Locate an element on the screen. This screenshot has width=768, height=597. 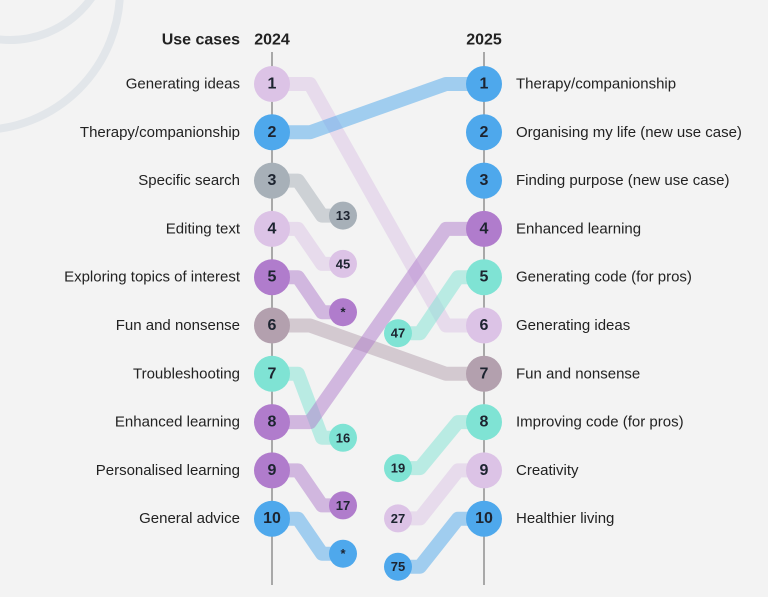
use-case-2025: Generating code (for pros) is located at coordinates (604, 277).